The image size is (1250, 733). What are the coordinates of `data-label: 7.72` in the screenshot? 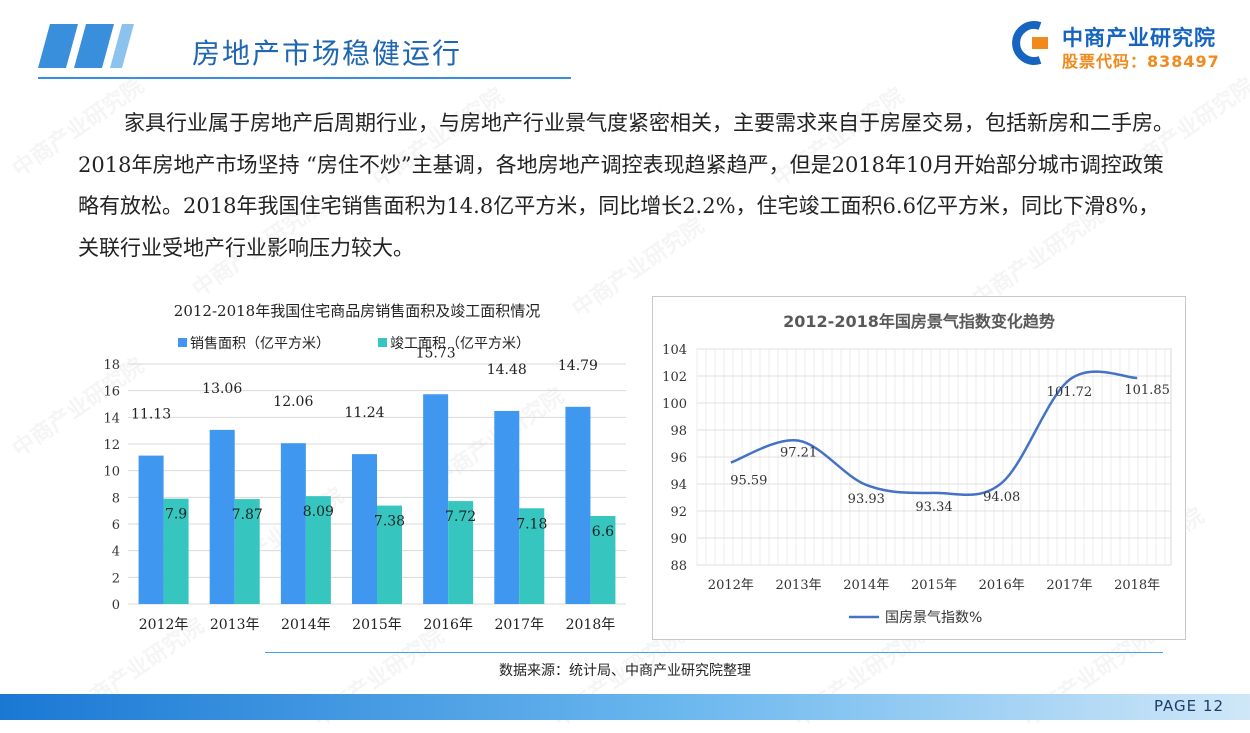 It's located at (460, 517).